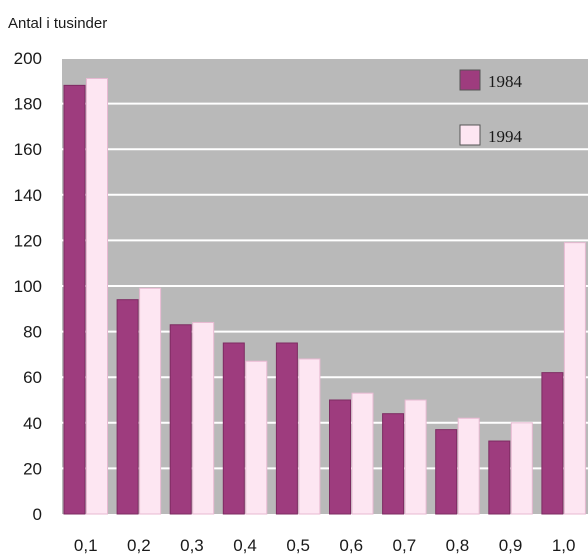  I want to click on x-tick-label: 0,8, so click(458, 545).